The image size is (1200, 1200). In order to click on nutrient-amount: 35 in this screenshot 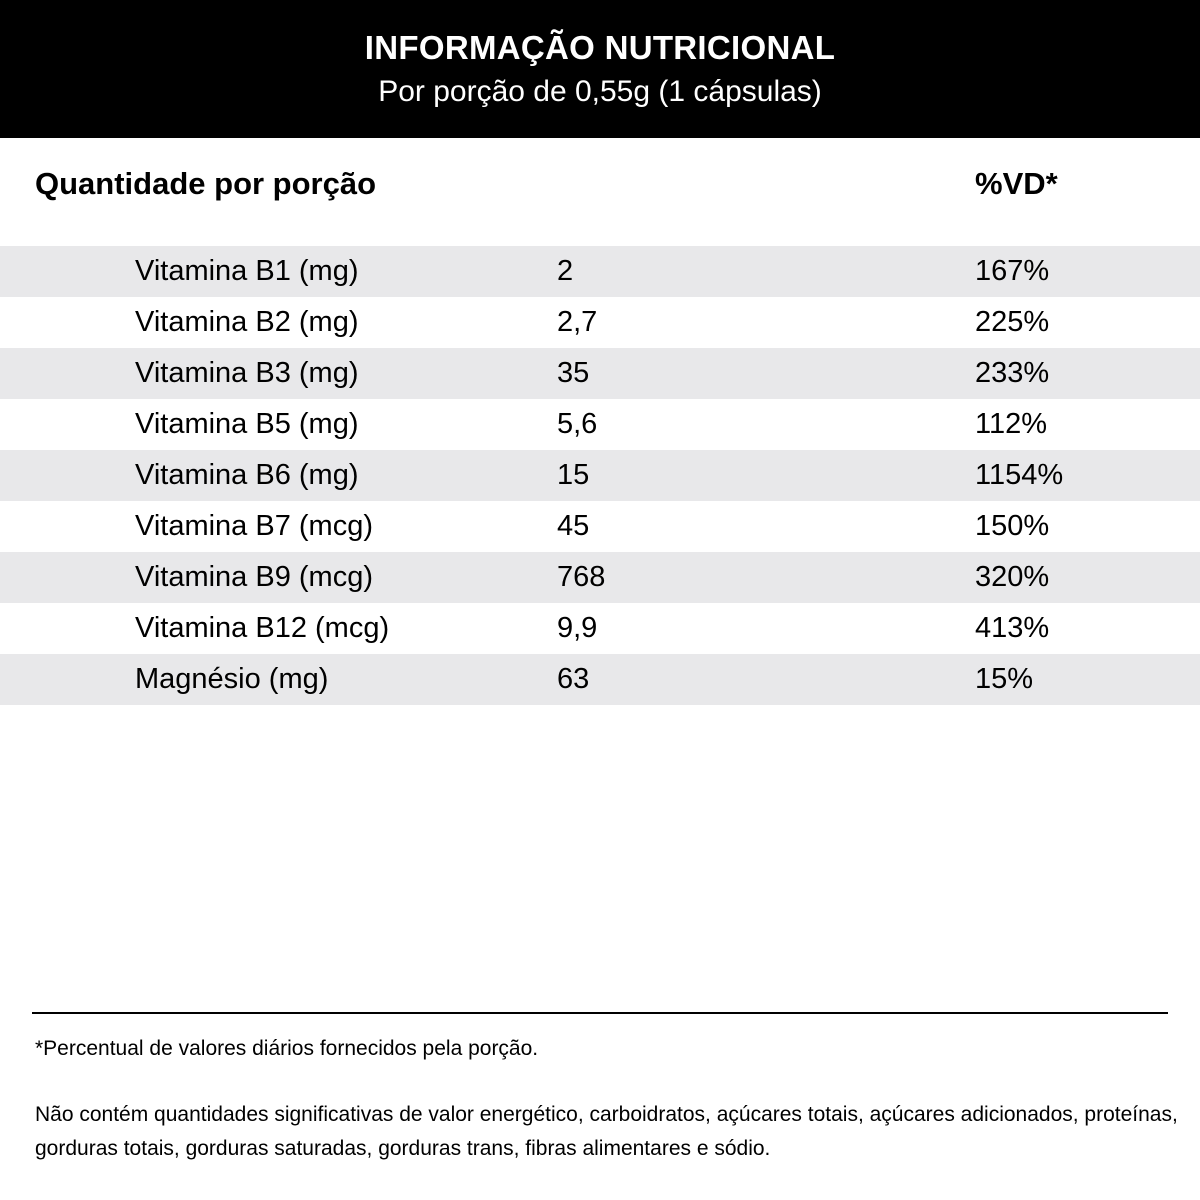, I will do `click(573, 373)`.